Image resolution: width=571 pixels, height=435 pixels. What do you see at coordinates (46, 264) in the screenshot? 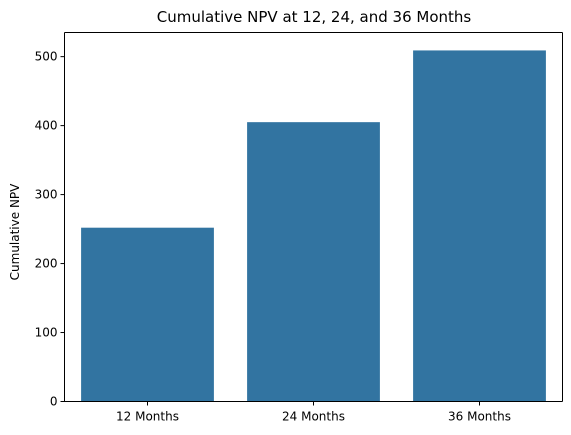
I see `y-tick-label: 200` at bounding box center [46, 264].